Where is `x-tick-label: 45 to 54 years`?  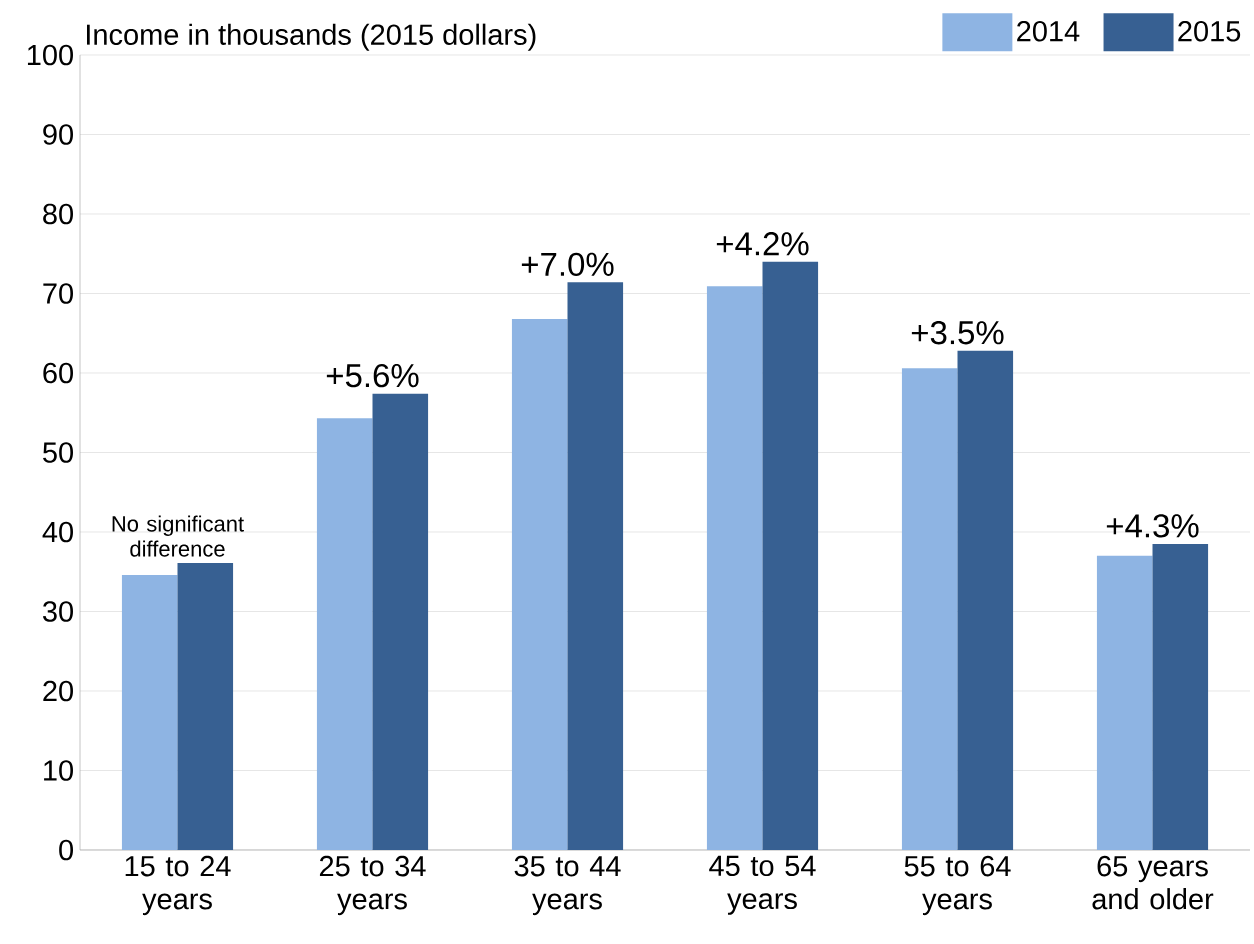
x-tick-label: 45 to 54 years is located at coordinates (762, 885).